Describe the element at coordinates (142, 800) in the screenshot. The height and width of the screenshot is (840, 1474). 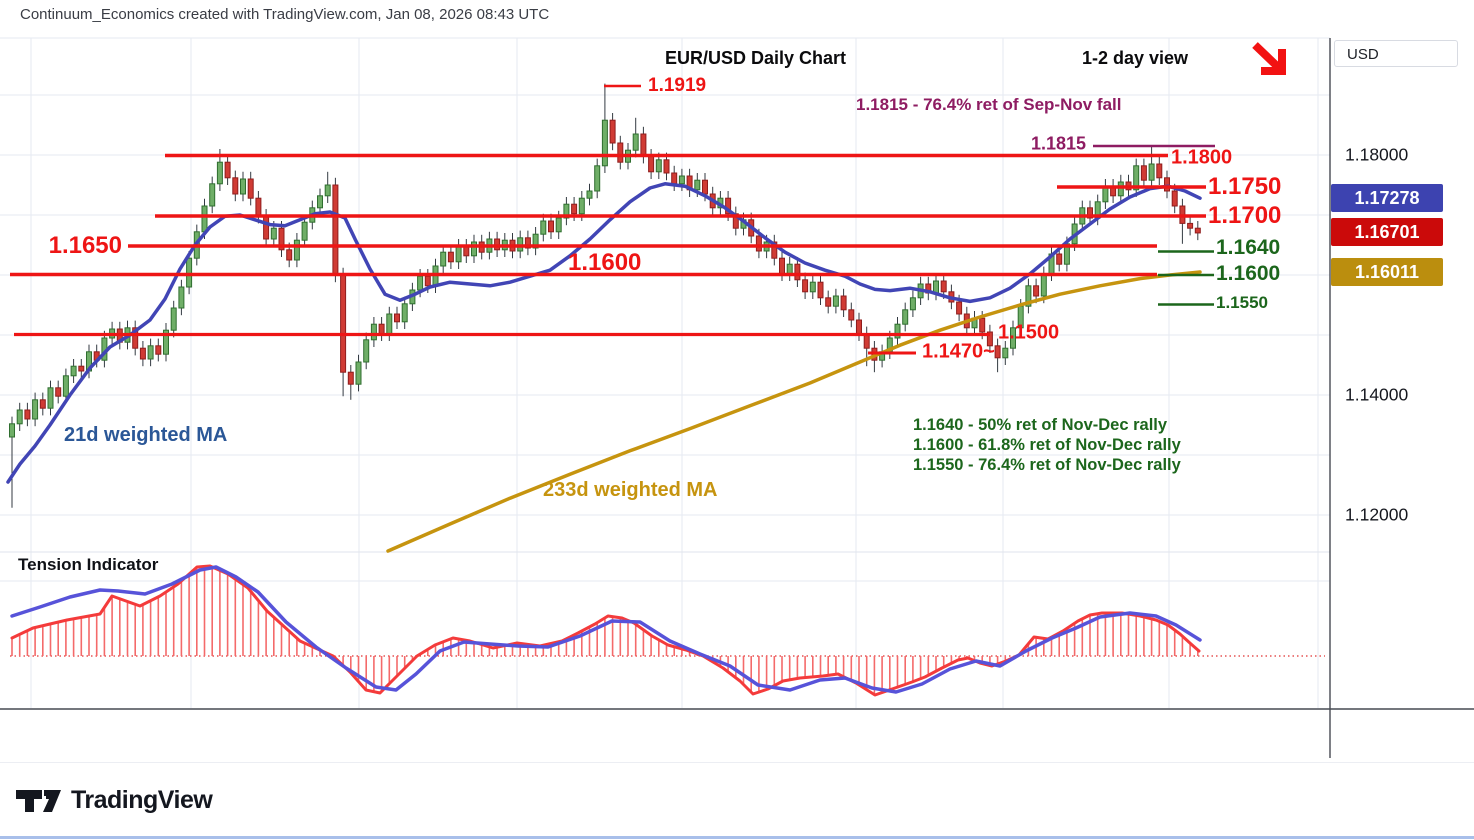
I see `tradingview-logo-text: TradingView` at that location.